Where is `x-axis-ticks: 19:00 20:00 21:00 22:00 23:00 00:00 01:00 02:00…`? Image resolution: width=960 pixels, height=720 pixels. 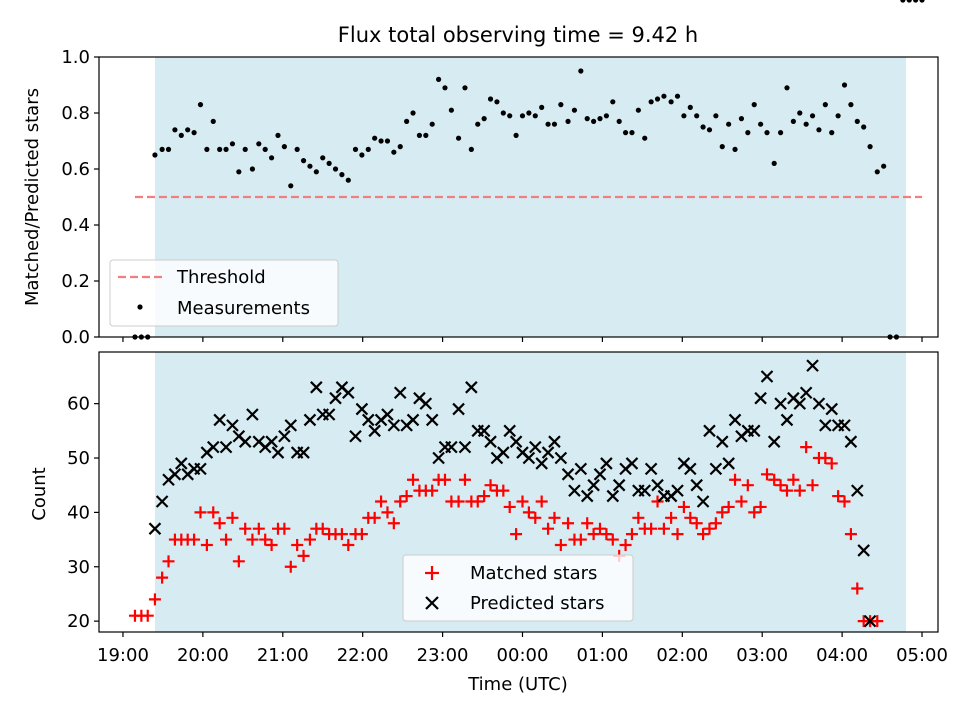
x-axis-ticks: 19:00 20:00 21:00 22:00 23:00 00:00 01:00 02:00… is located at coordinates (522, 649).